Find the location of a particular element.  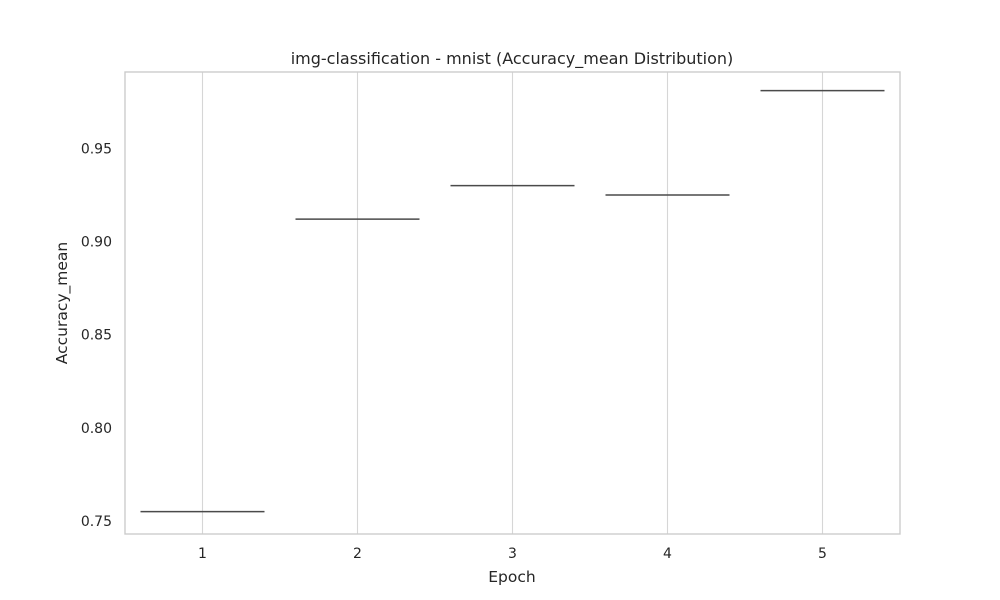

x-tick-labels: 1 2 3 4 5 is located at coordinates (512, 554).